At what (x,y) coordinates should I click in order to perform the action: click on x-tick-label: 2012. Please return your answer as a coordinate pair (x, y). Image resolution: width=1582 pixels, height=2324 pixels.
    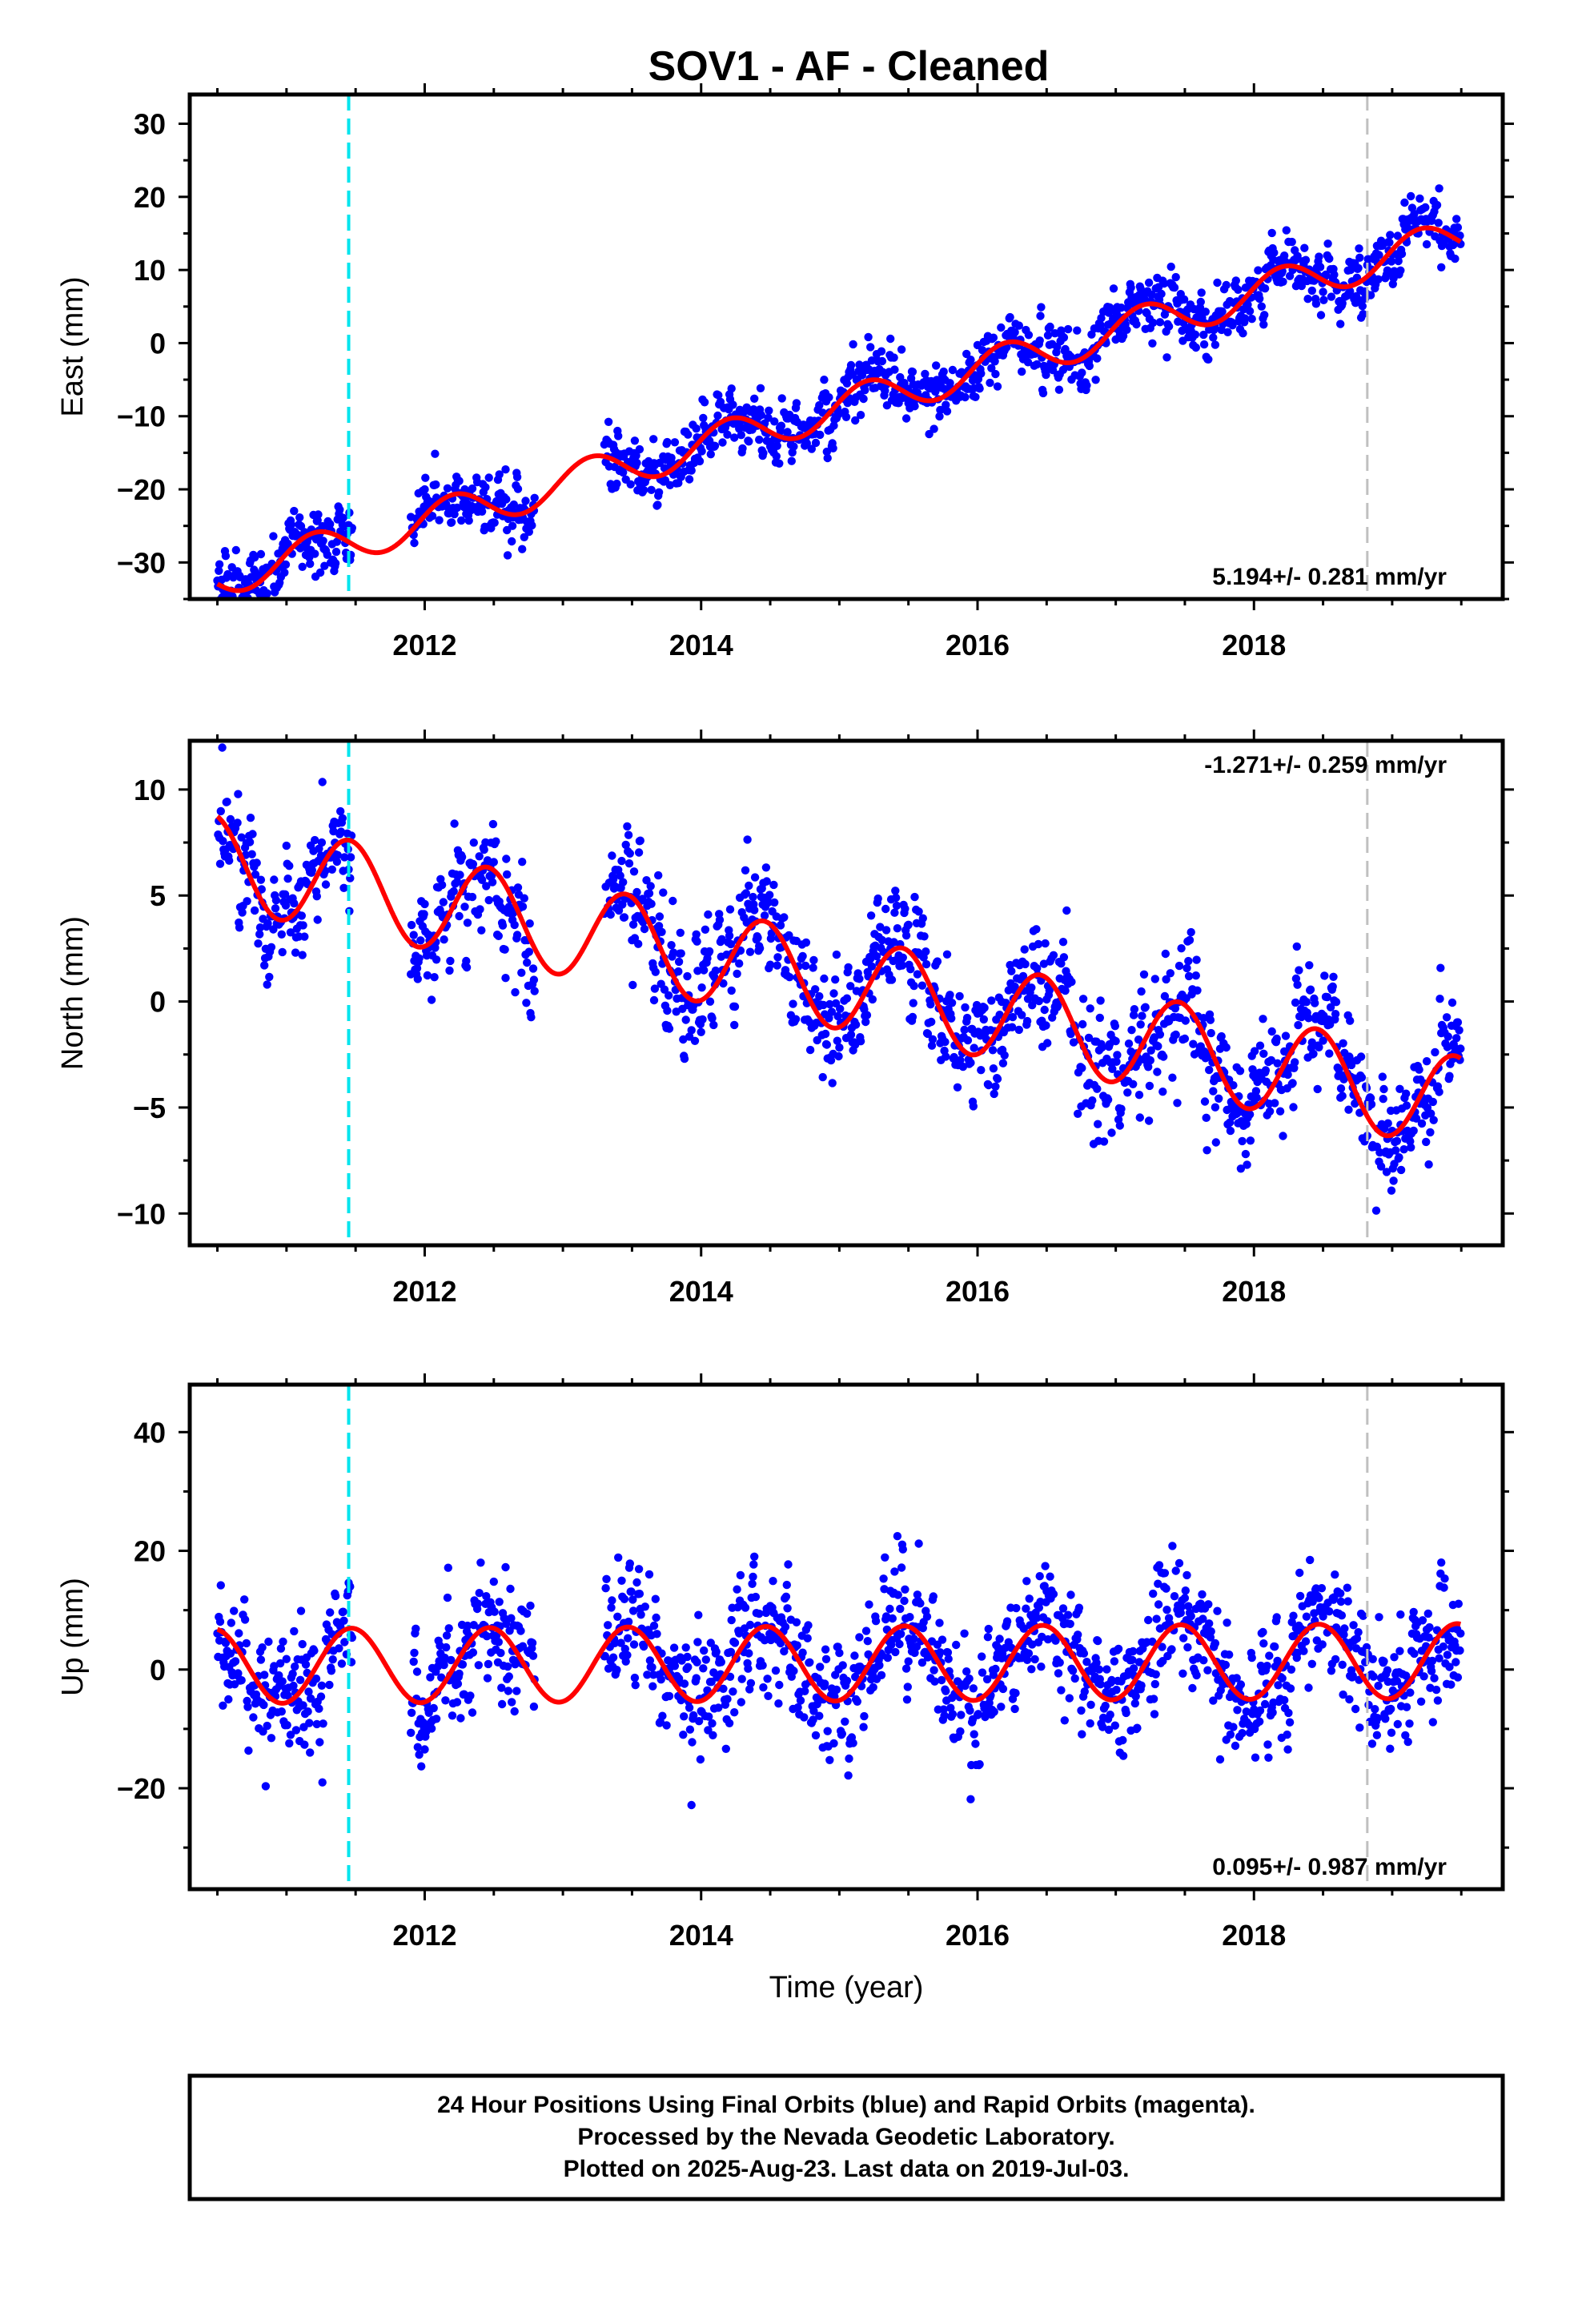
    Looking at the image, I should click on (424, 1291).